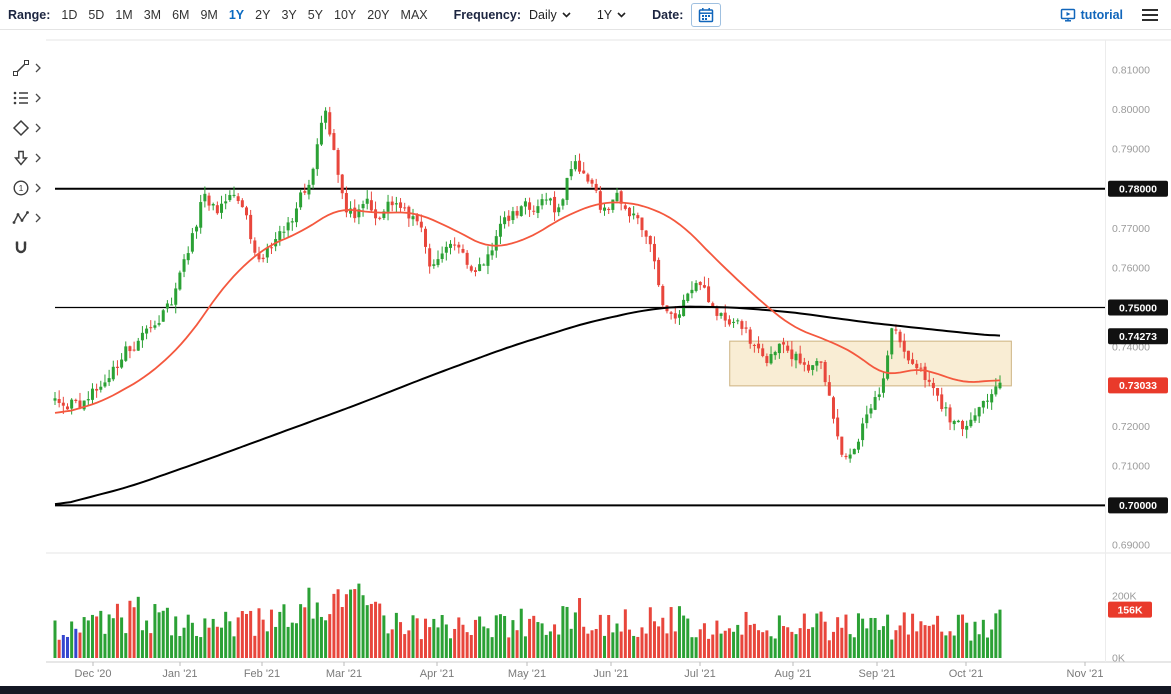 The width and height of the screenshot is (1171, 694). I want to click on x-axis-label: Jul '21, so click(699, 674).